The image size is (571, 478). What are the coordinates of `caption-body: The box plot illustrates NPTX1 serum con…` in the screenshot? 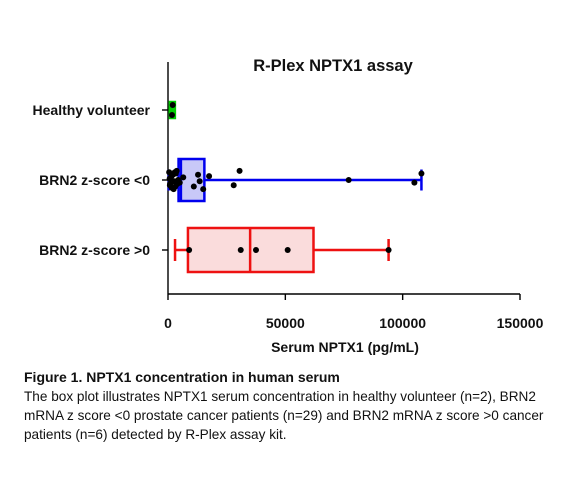 It's located at (284, 415).